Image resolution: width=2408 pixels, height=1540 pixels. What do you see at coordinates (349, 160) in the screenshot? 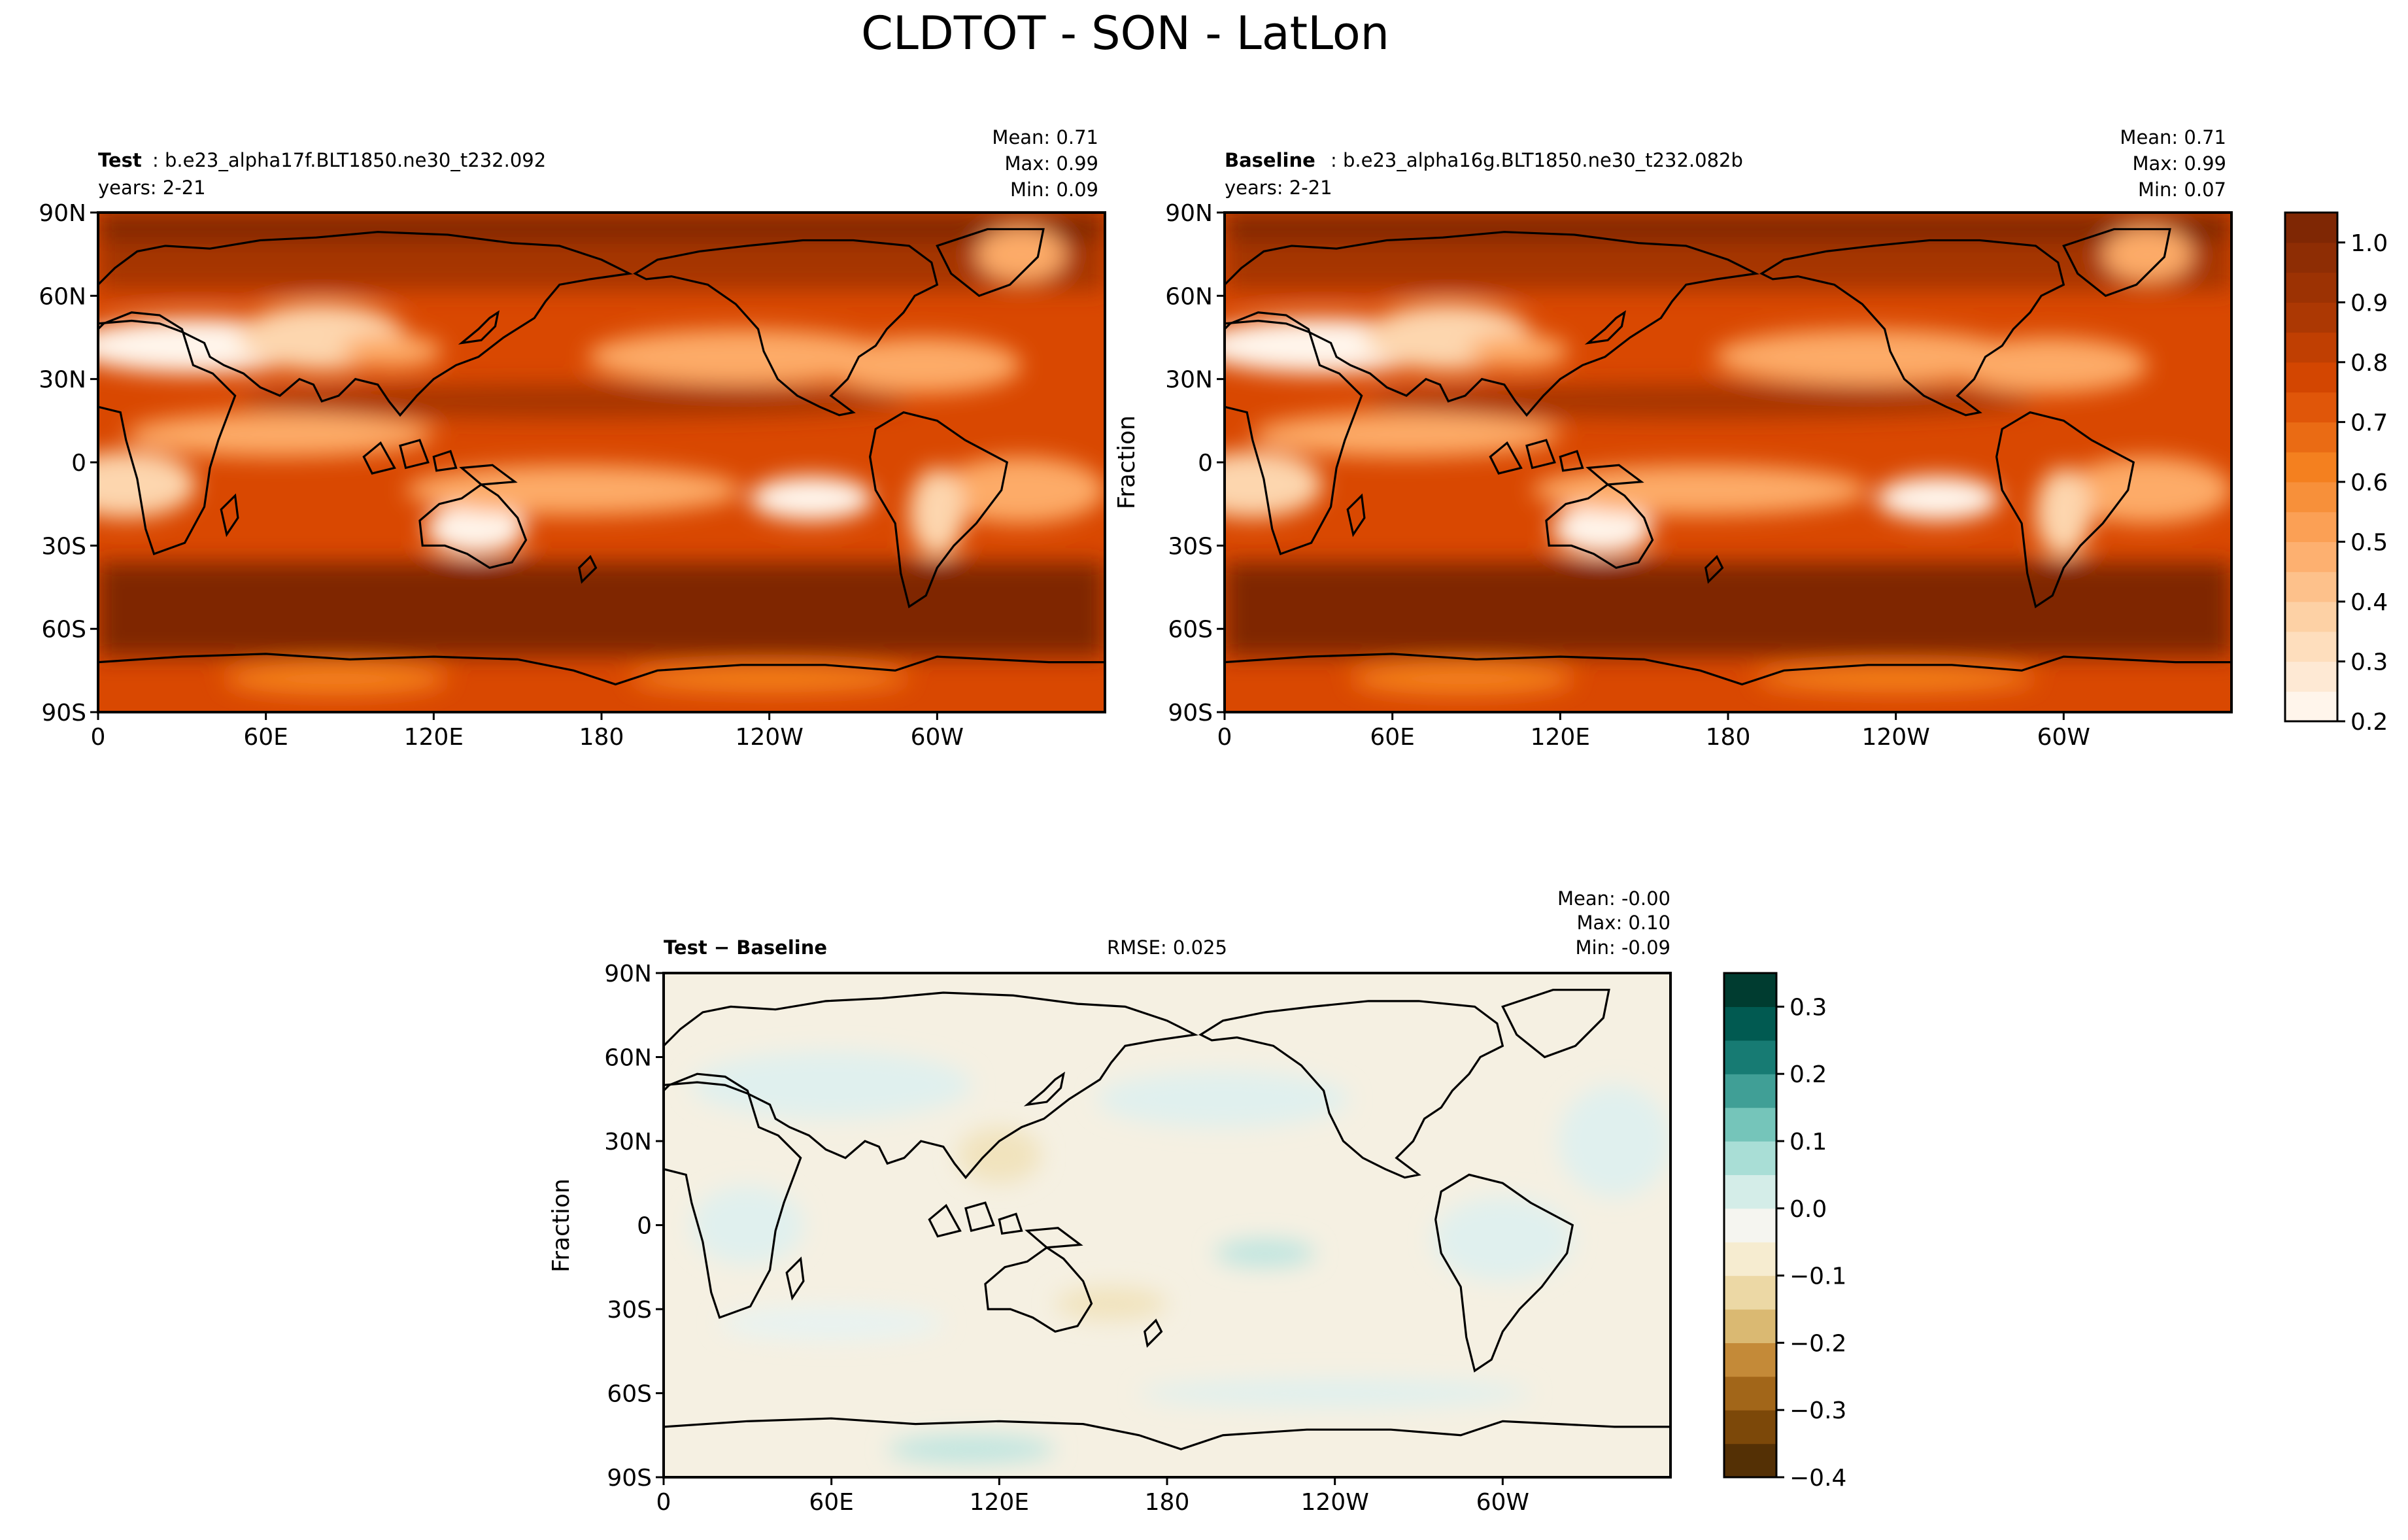
I see `panel-test-label: : b.e23_alpha17f.BLT1850.ne30_t232.092` at bounding box center [349, 160].